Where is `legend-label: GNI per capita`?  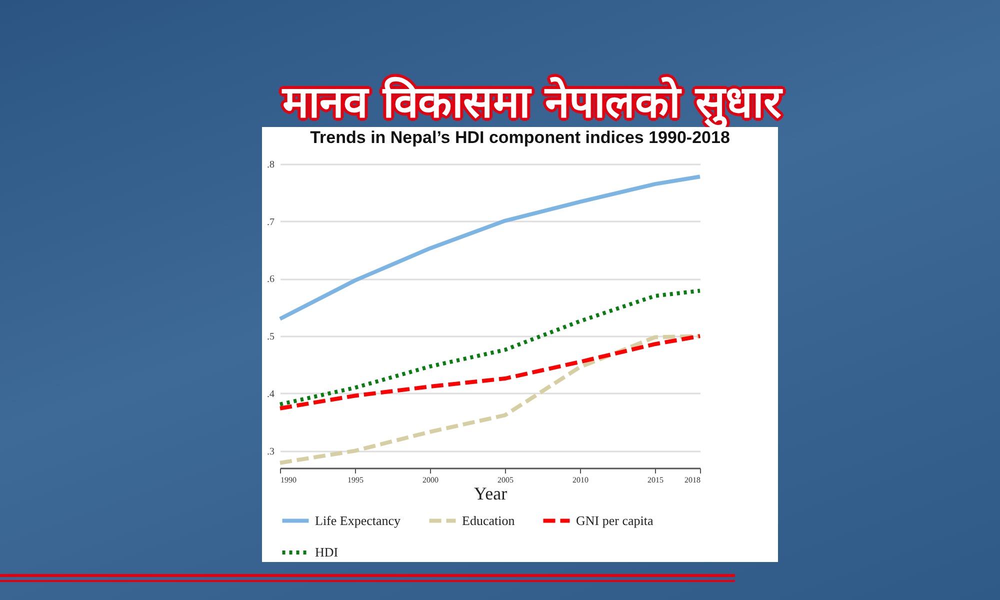 legend-label: GNI per capita is located at coordinates (615, 520).